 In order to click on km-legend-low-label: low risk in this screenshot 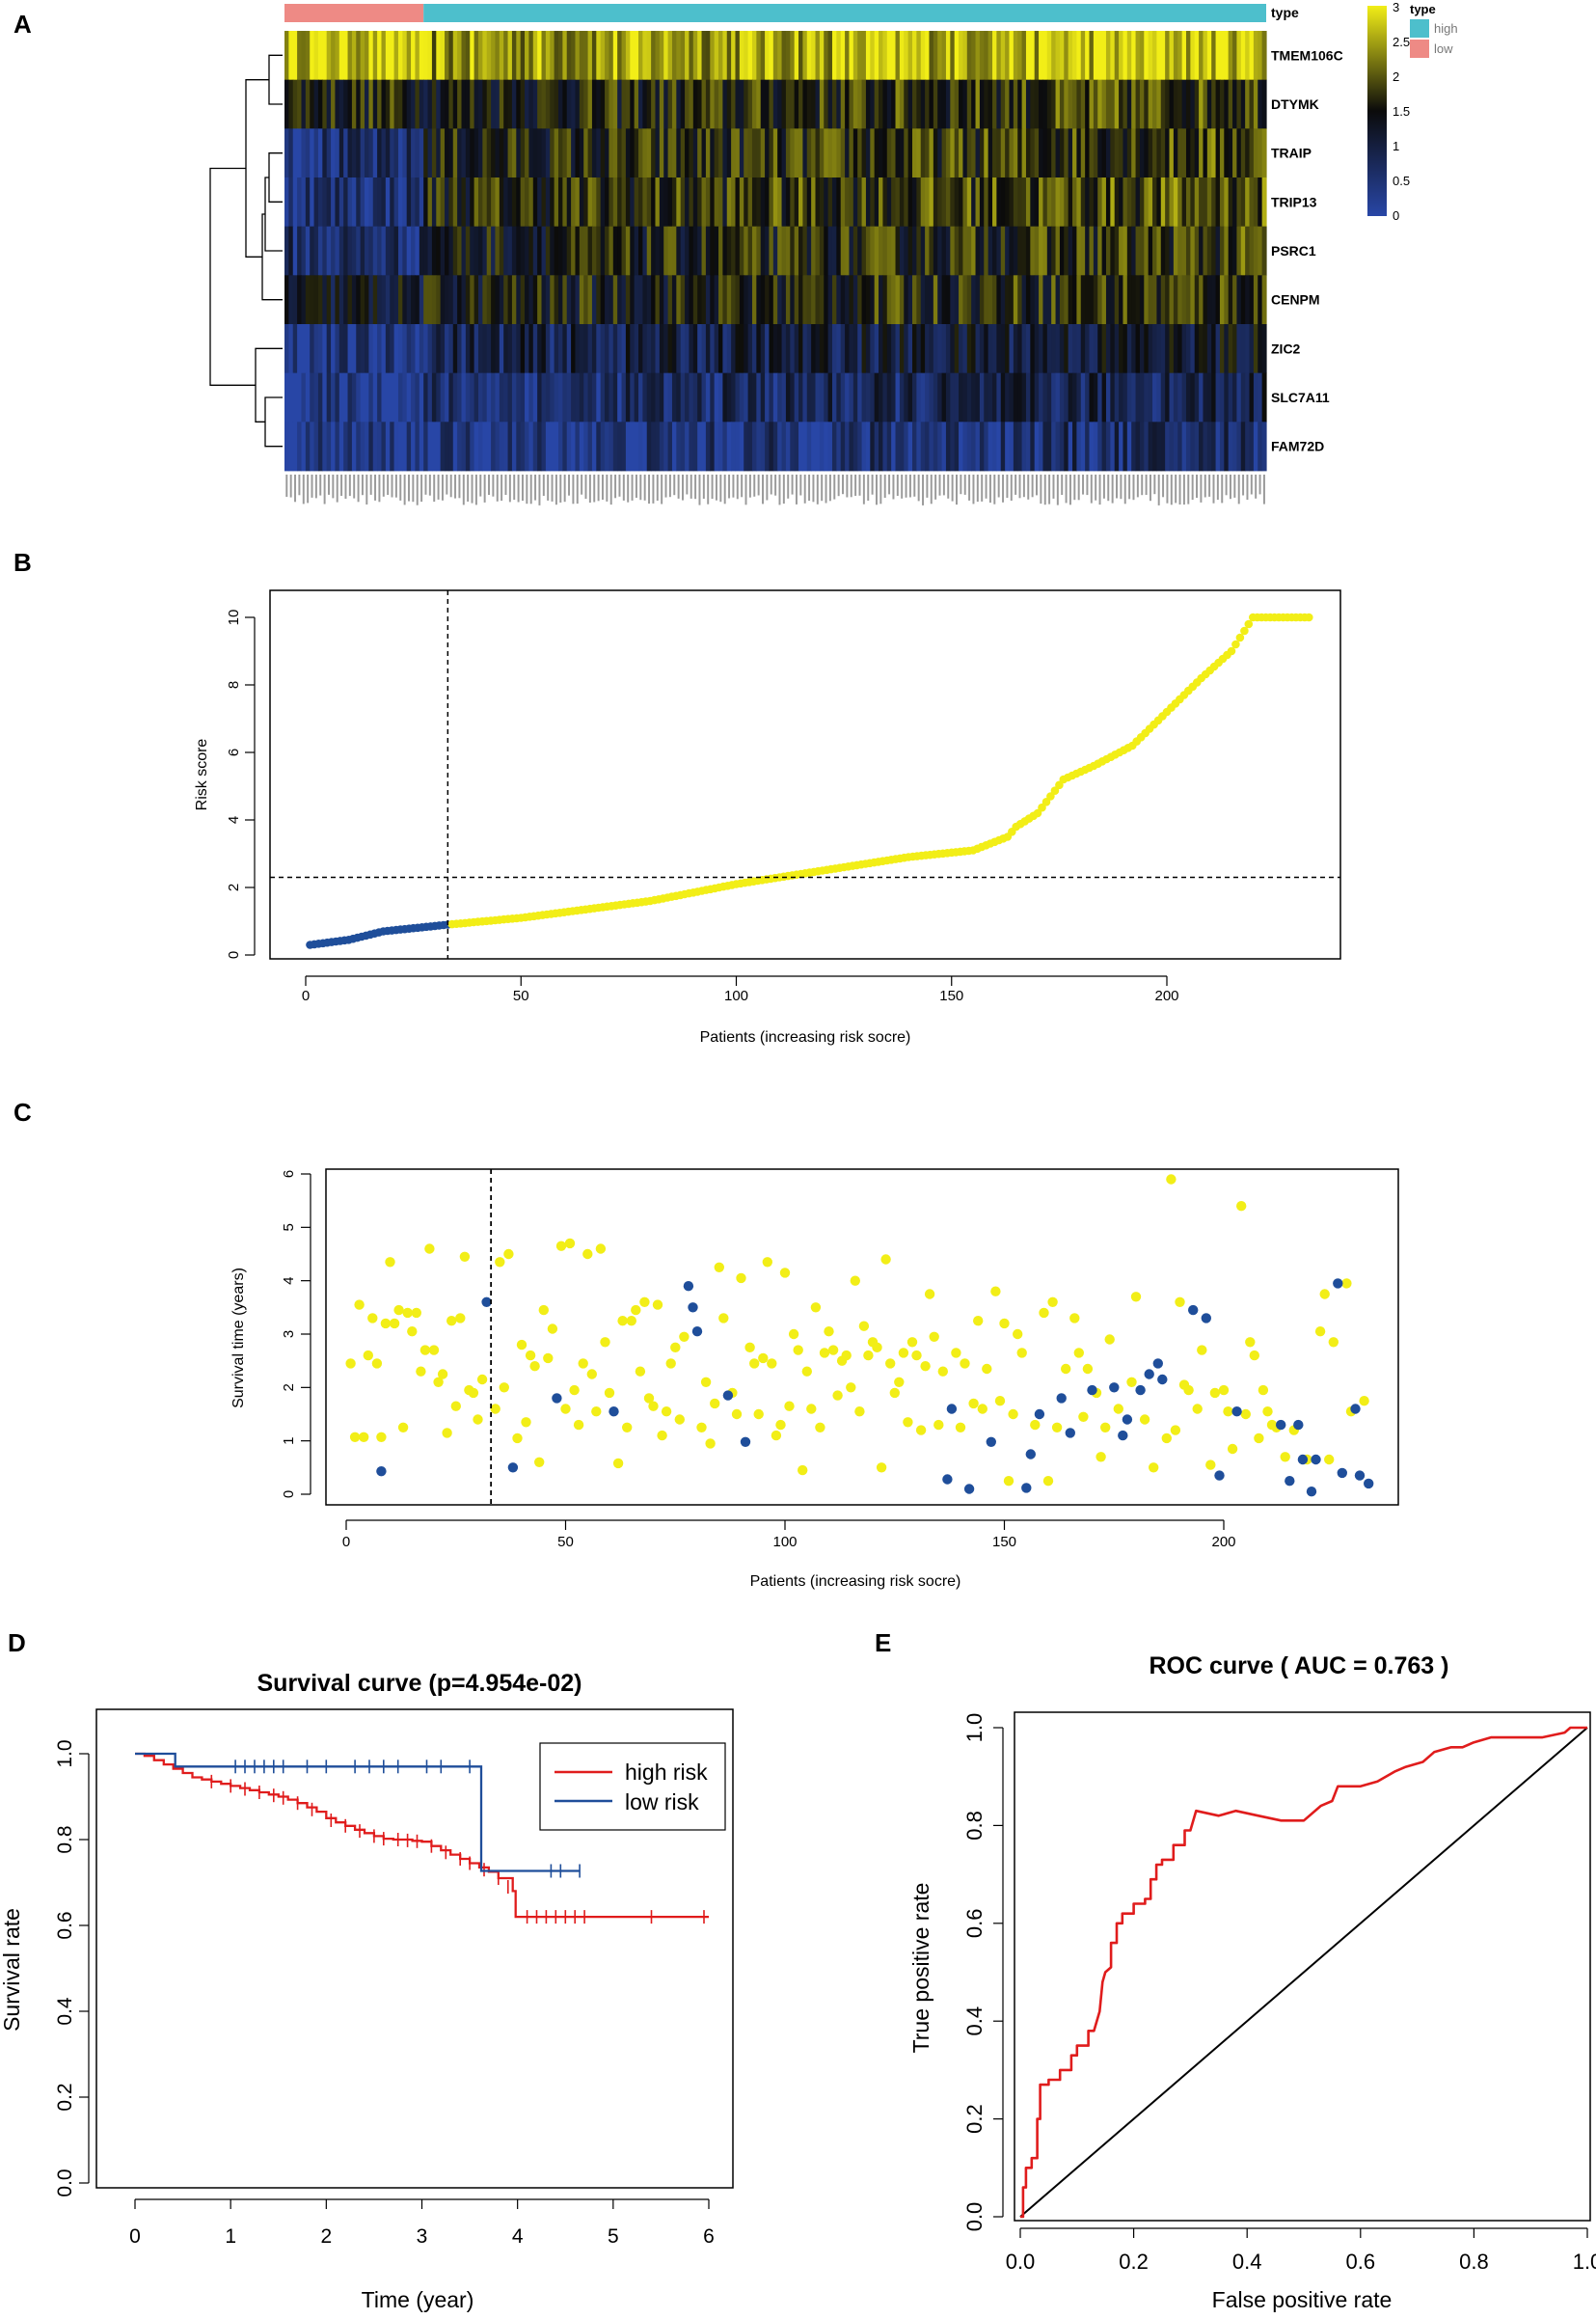, I will do `click(662, 1801)`.